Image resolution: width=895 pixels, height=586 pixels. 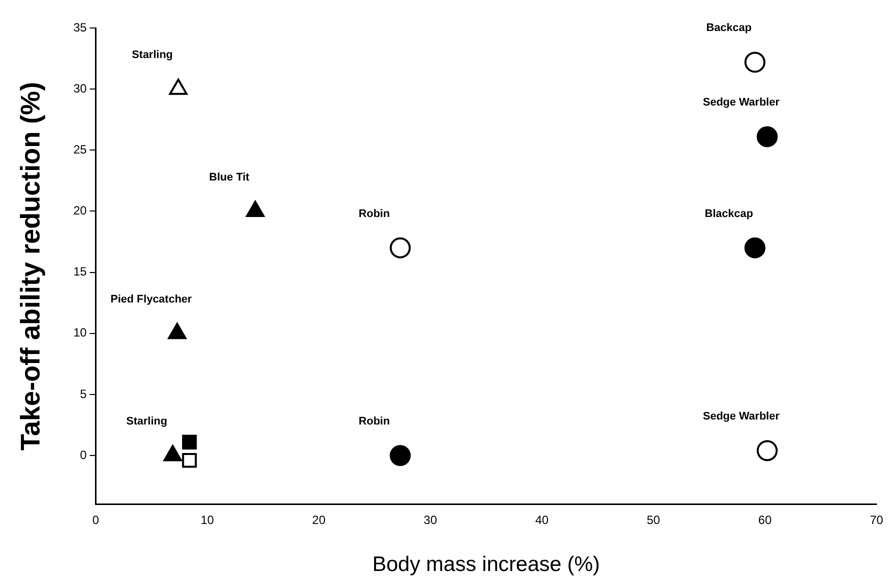 I want to click on annotation: Pied Flycatcher, so click(x=151, y=299).